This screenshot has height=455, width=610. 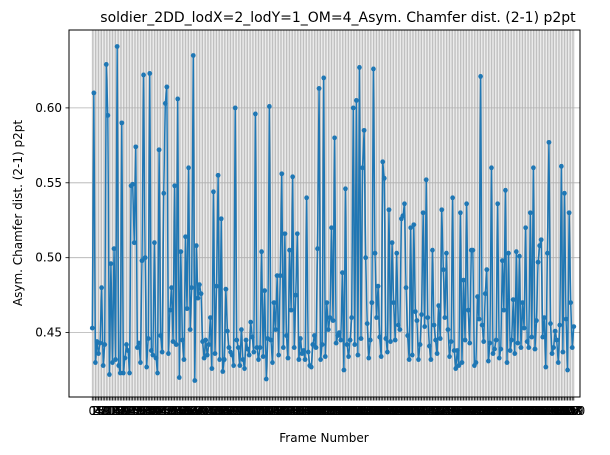 What do you see at coordinates (508, 411) in the screenshot?
I see `x-tick-label: 268` at bounding box center [508, 411].